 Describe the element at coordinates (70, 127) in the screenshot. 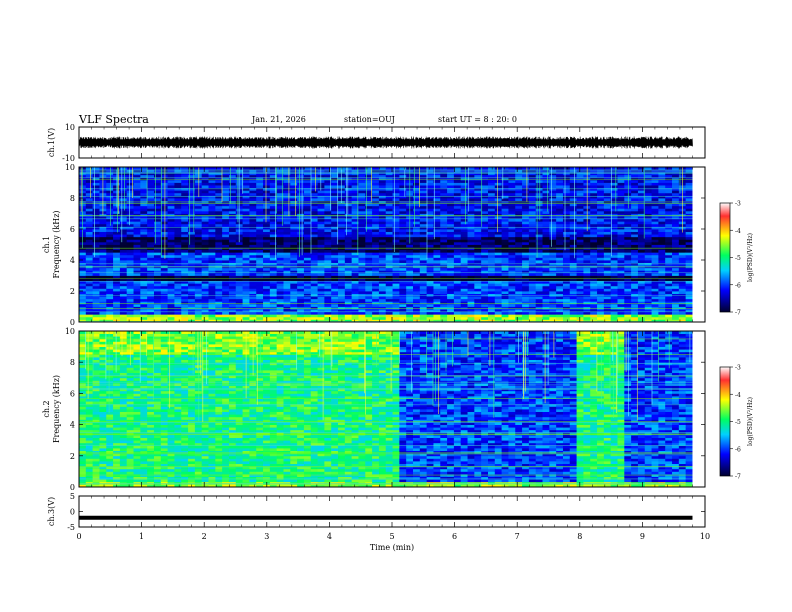

I see `ch1-waveform-y-tick-label: 10` at that location.